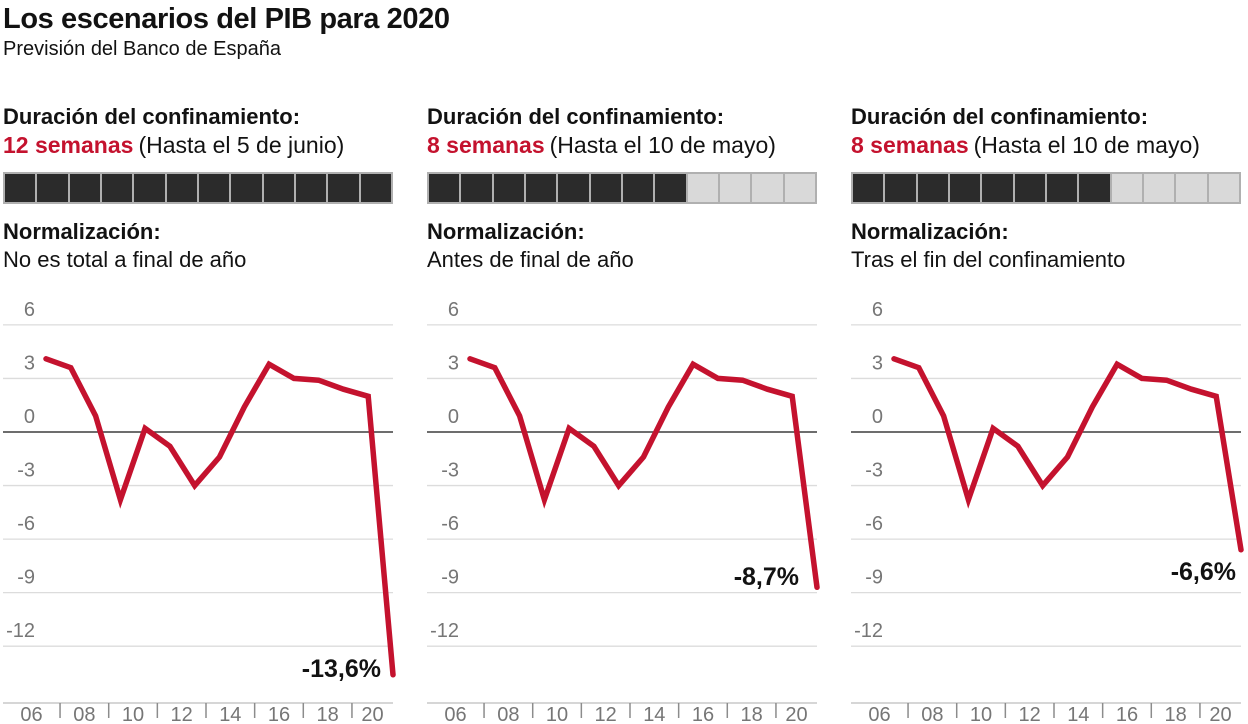  What do you see at coordinates (341, 669) in the screenshot?
I see `value-2020-label: -13,6%` at bounding box center [341, 669].